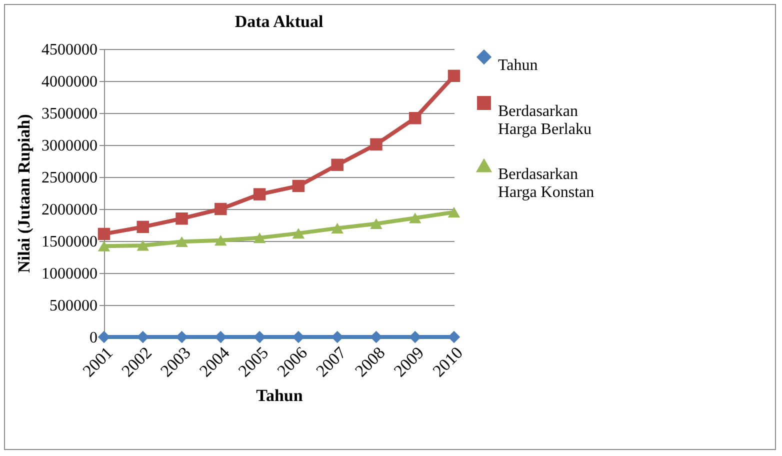  I want to click on legend-label: Berdasarkan Harga Berlaku, so click(545, 120).